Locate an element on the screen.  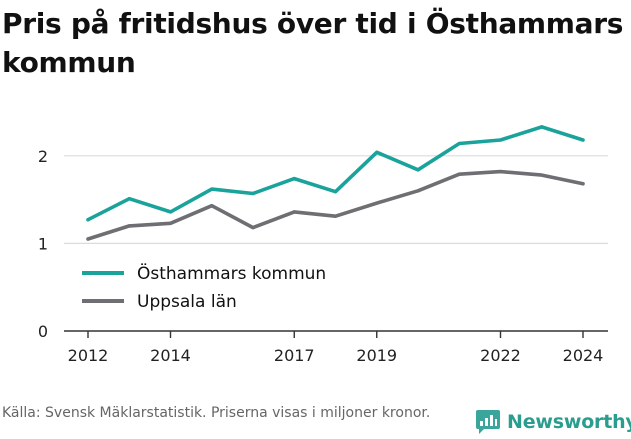
newsworthy-logo: Newsworthy is located at coordinates (553, 422).